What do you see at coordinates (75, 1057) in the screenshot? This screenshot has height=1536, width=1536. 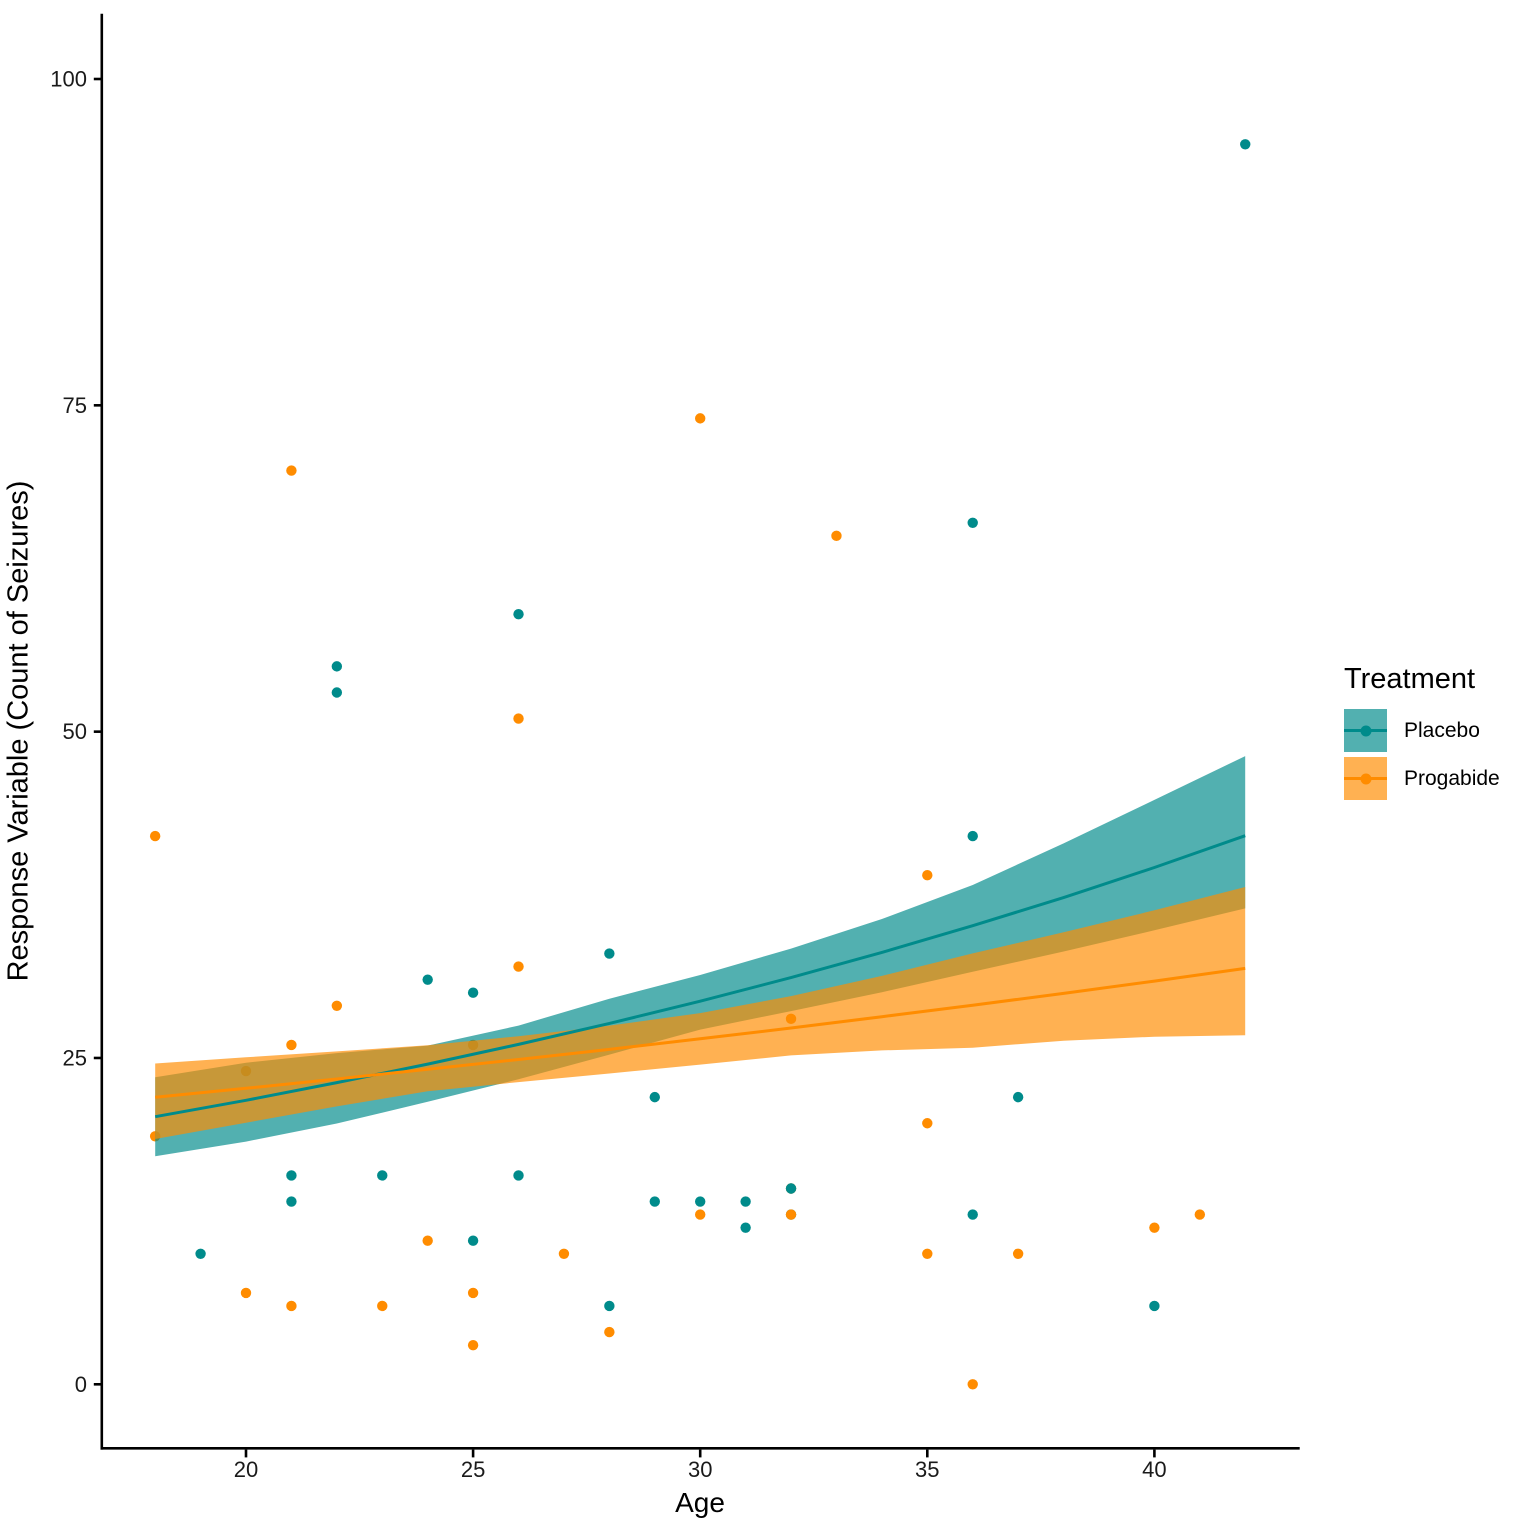 I see `y-tick-label: 25` at bounding box center [75, 1057].